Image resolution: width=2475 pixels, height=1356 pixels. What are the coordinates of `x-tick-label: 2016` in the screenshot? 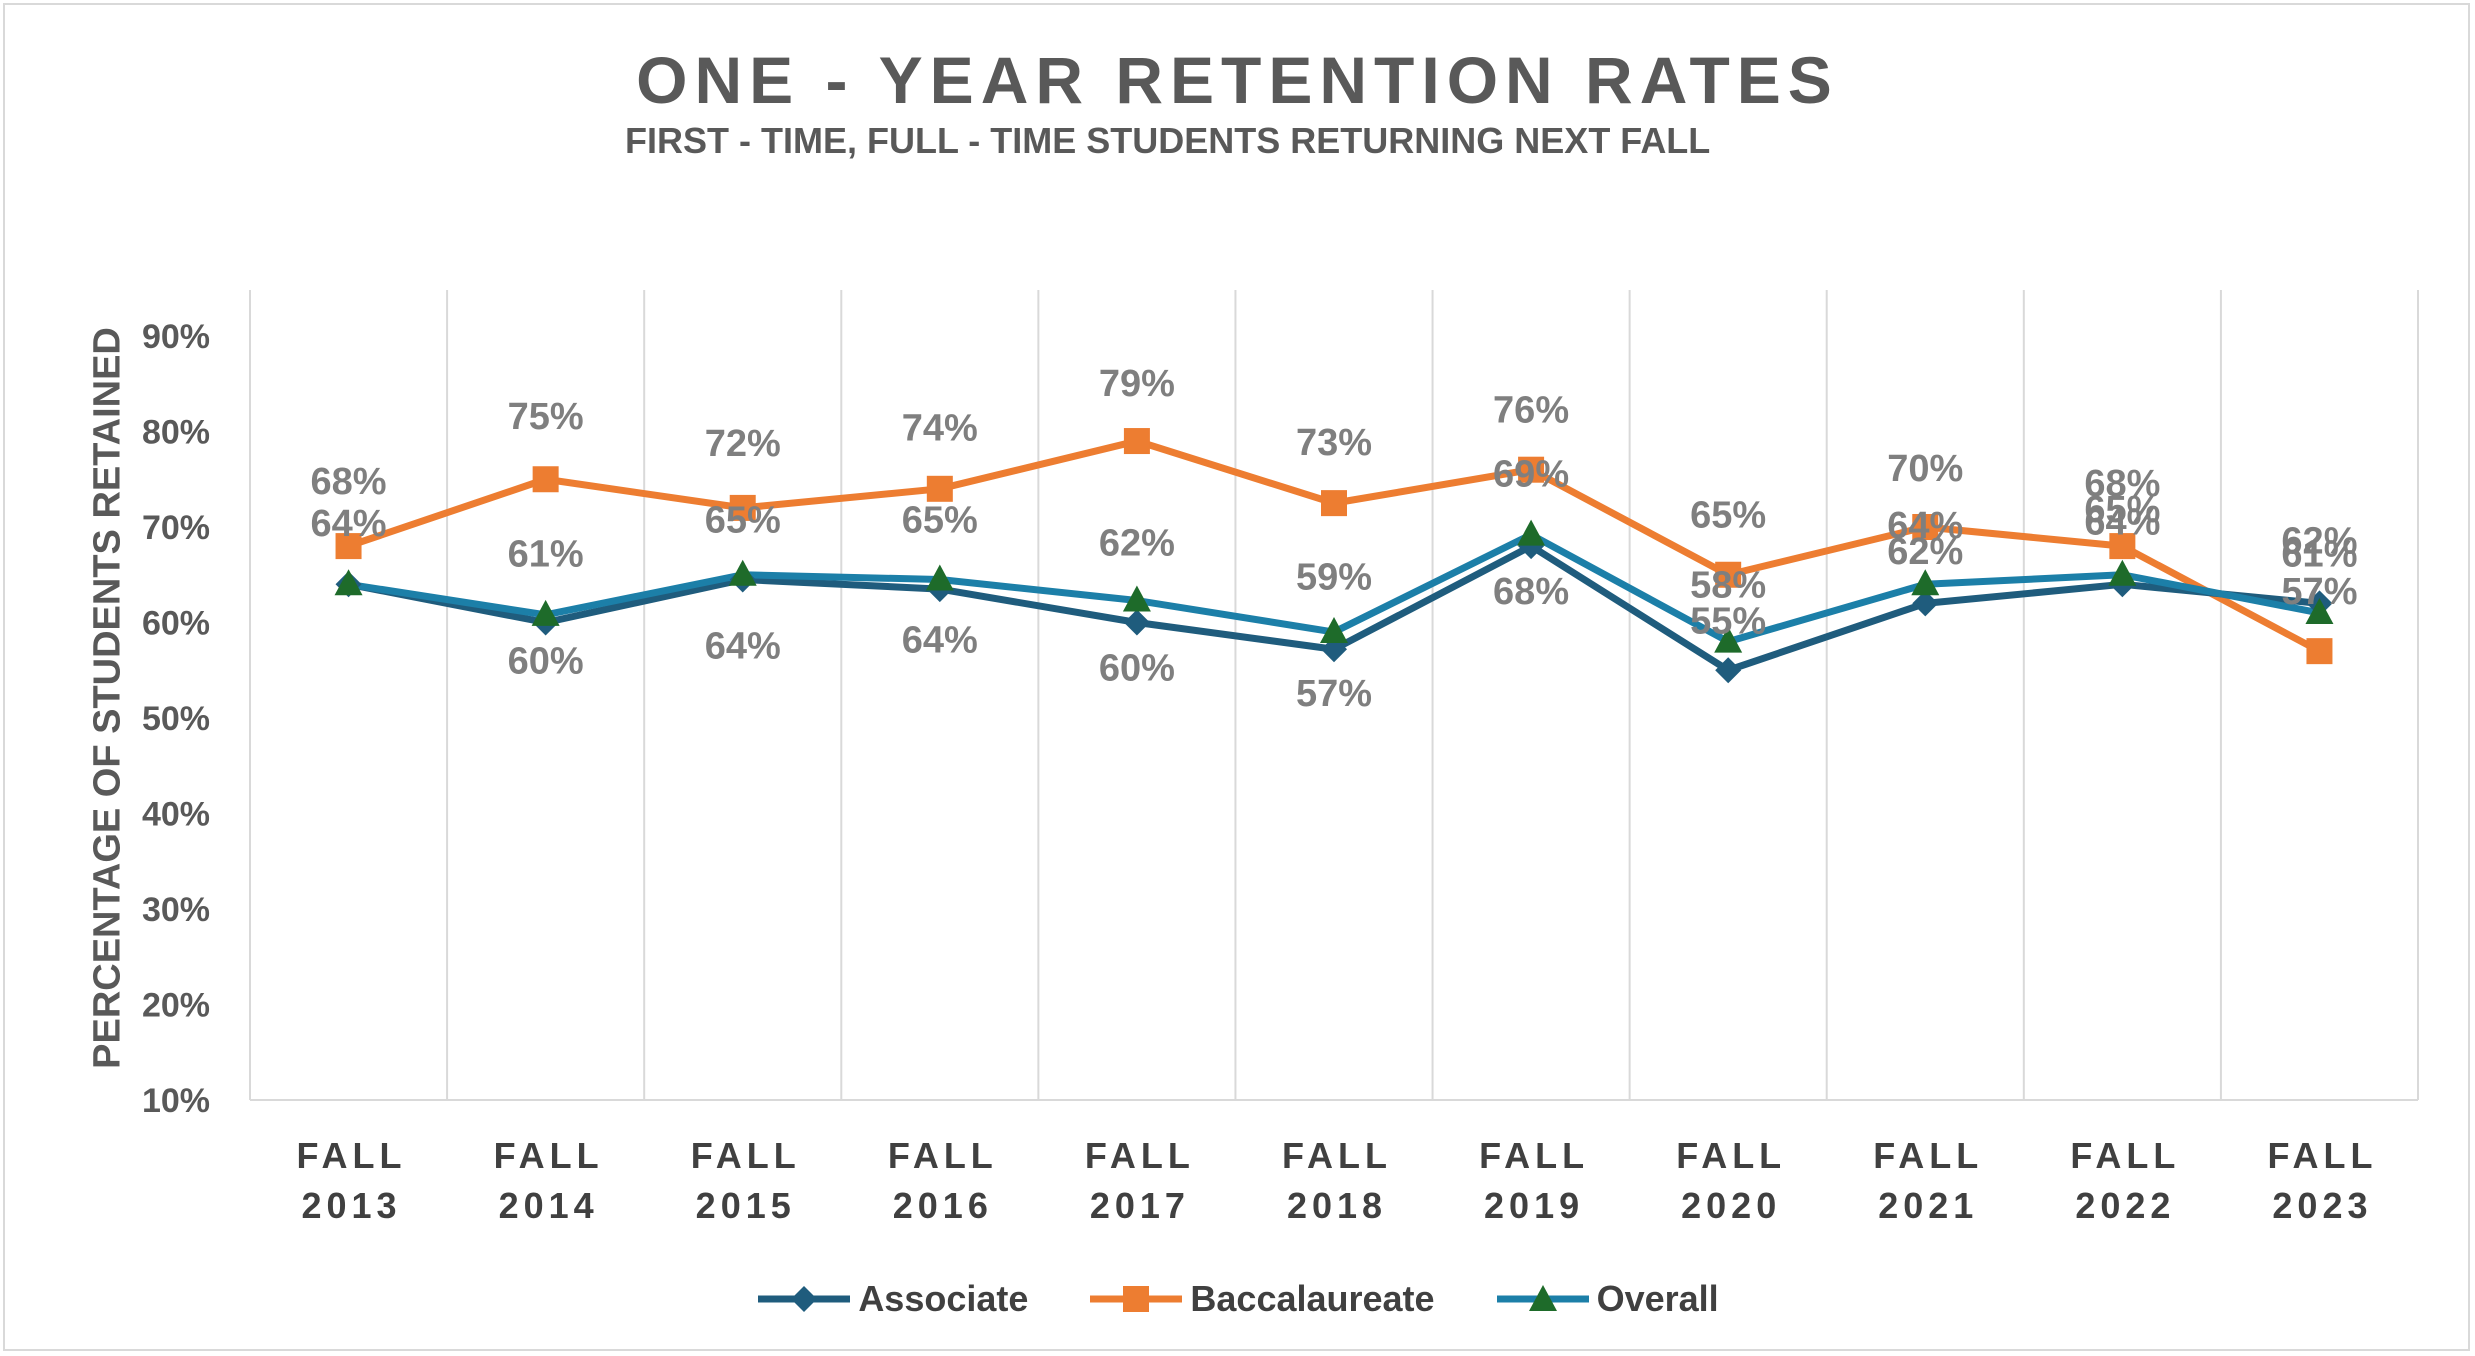 It's located at (943, 1205).